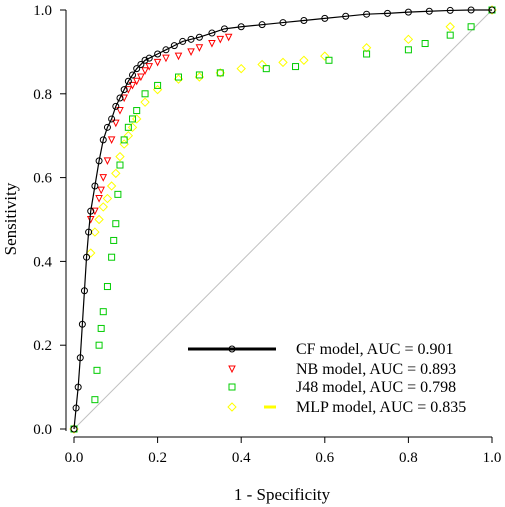 Image resolution: width=505 pixels, height=507 pixels. What do you see at coordinates (282, 494) in the screenshot?
I see `x-axis-title: 1 - Specificity` at bounding box center [282, 494].